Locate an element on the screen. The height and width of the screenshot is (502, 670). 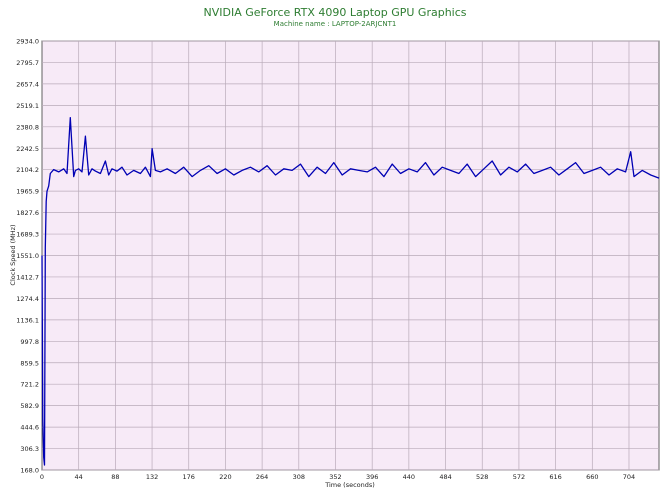
x-axis-label: Time (seconds) is located at coordinates (349, 485).